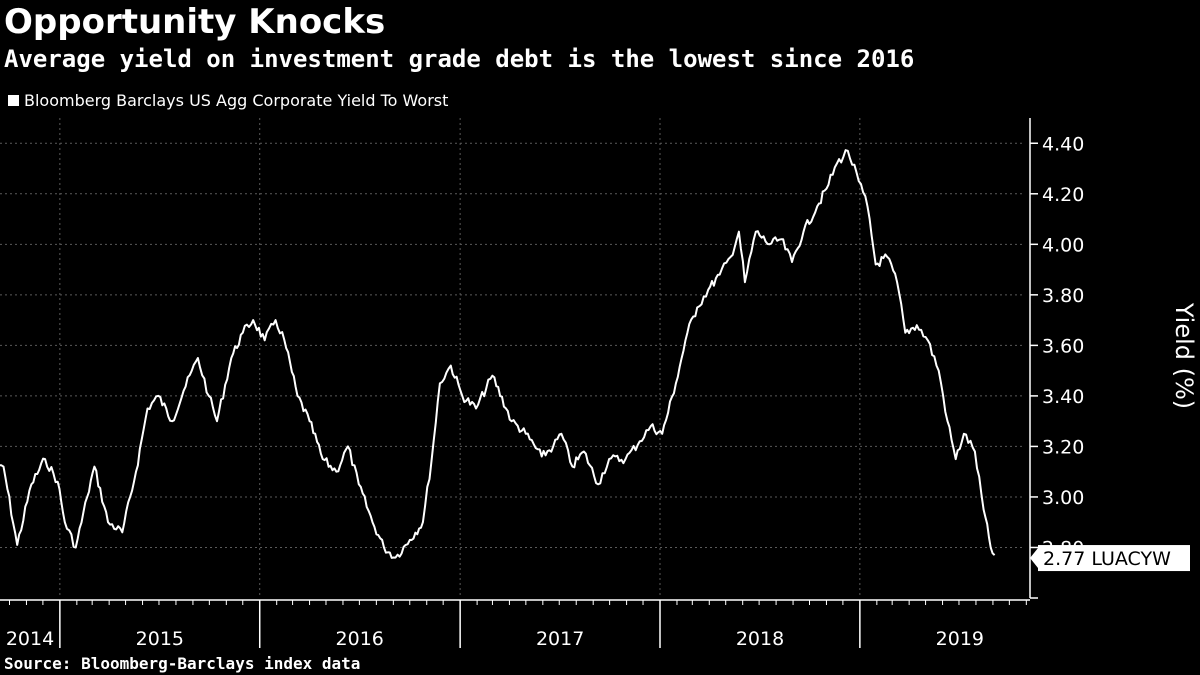 The image size is (1200, 675). I want to click on last-value-label: 2.77 LUACYW, so click(1107, 559).